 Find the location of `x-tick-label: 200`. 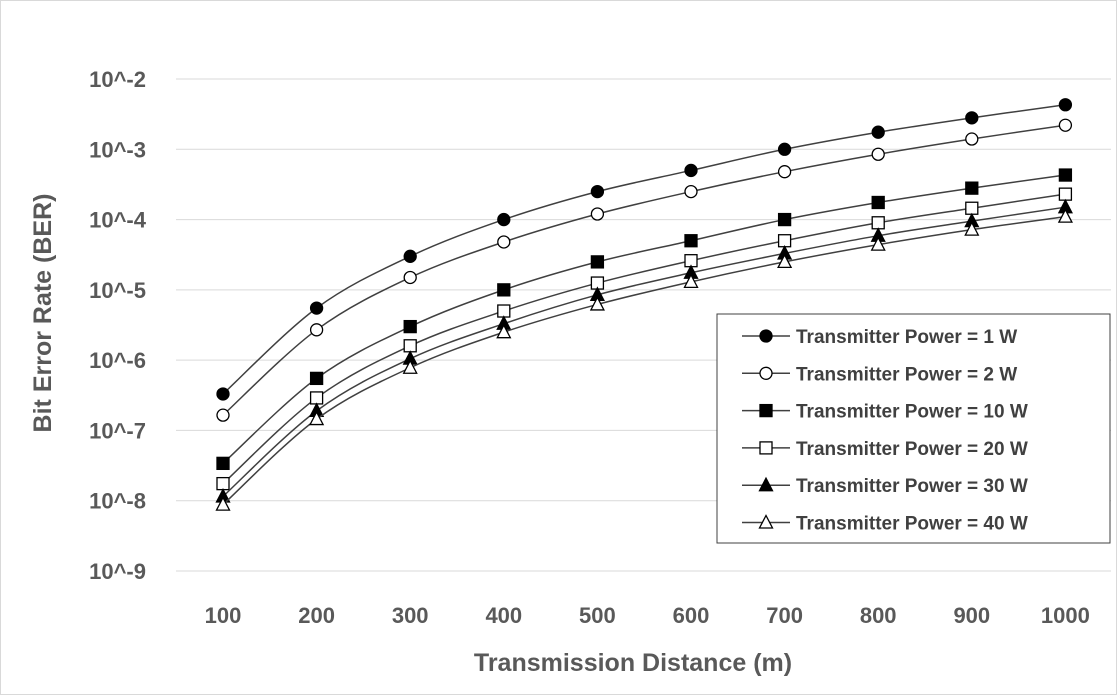

x-tick-label: 200 is located at coordinates (316, 615).